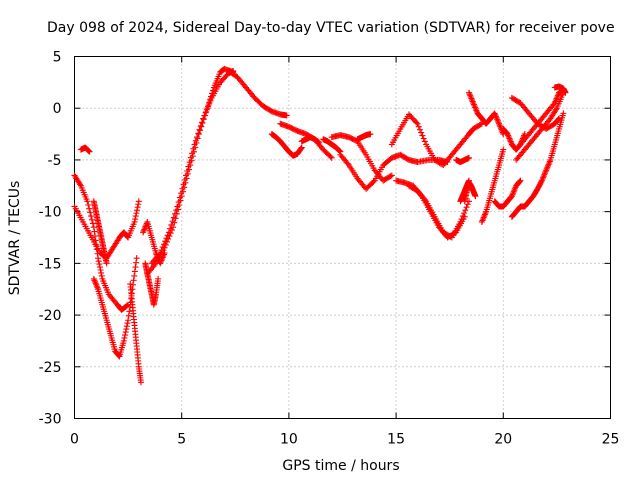 The width and height of the screenshot is (640, 480). I want to click on y-tick-label: -10, so click(50, 213).